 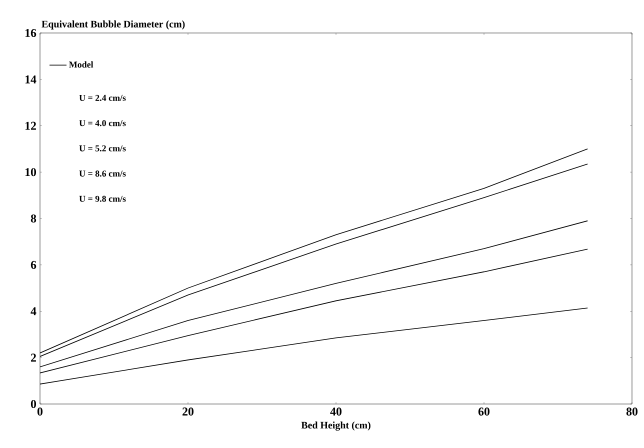 What do you see at coordinates (188, 412) in the screenshot?
I see `x-tick-label: 20` at bounding box center [188, 412].